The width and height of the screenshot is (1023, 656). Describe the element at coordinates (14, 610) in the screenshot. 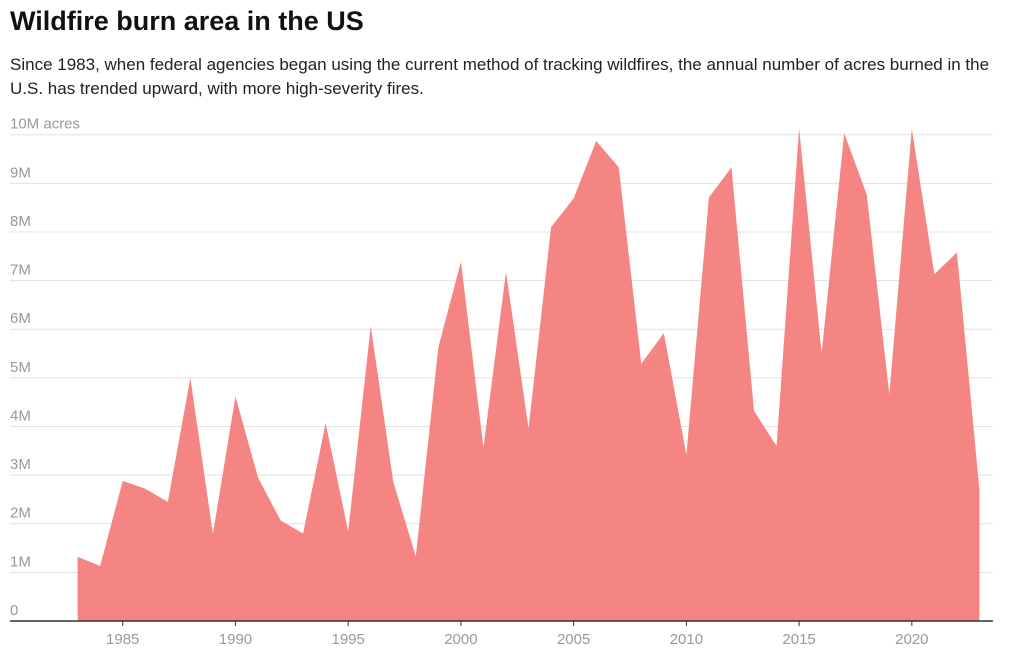

I see `y-tick-label: 0` at that location.